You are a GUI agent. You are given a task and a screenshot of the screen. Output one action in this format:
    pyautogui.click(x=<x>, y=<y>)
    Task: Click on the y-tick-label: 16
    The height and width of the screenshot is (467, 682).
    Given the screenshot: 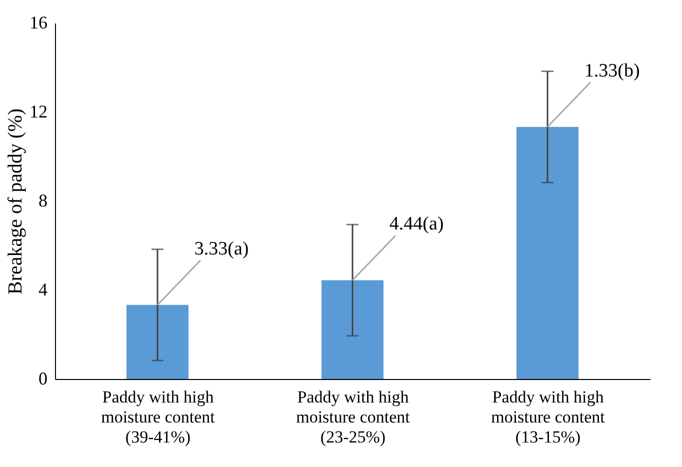 What is the action you would take?
    pyautogui.click(x=39, y=22)
    